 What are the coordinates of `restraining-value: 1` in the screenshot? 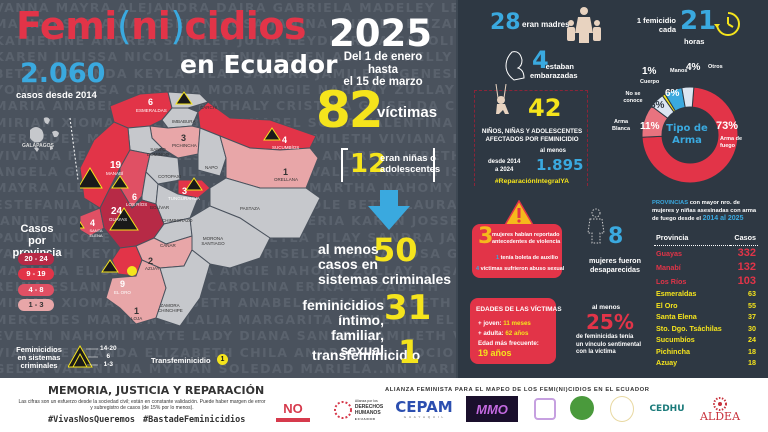 It's located at (498, 258).